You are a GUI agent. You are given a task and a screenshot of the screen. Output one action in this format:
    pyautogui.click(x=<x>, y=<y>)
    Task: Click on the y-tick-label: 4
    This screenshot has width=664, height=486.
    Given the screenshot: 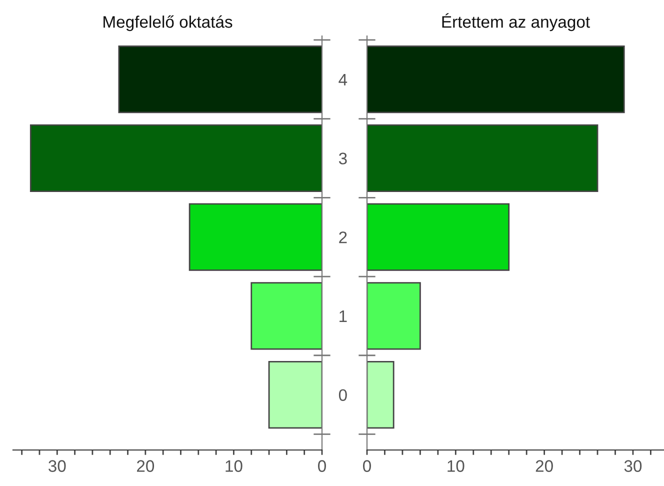 What is the action you would take?
    pyautogui.click(x=343, y=80)
    